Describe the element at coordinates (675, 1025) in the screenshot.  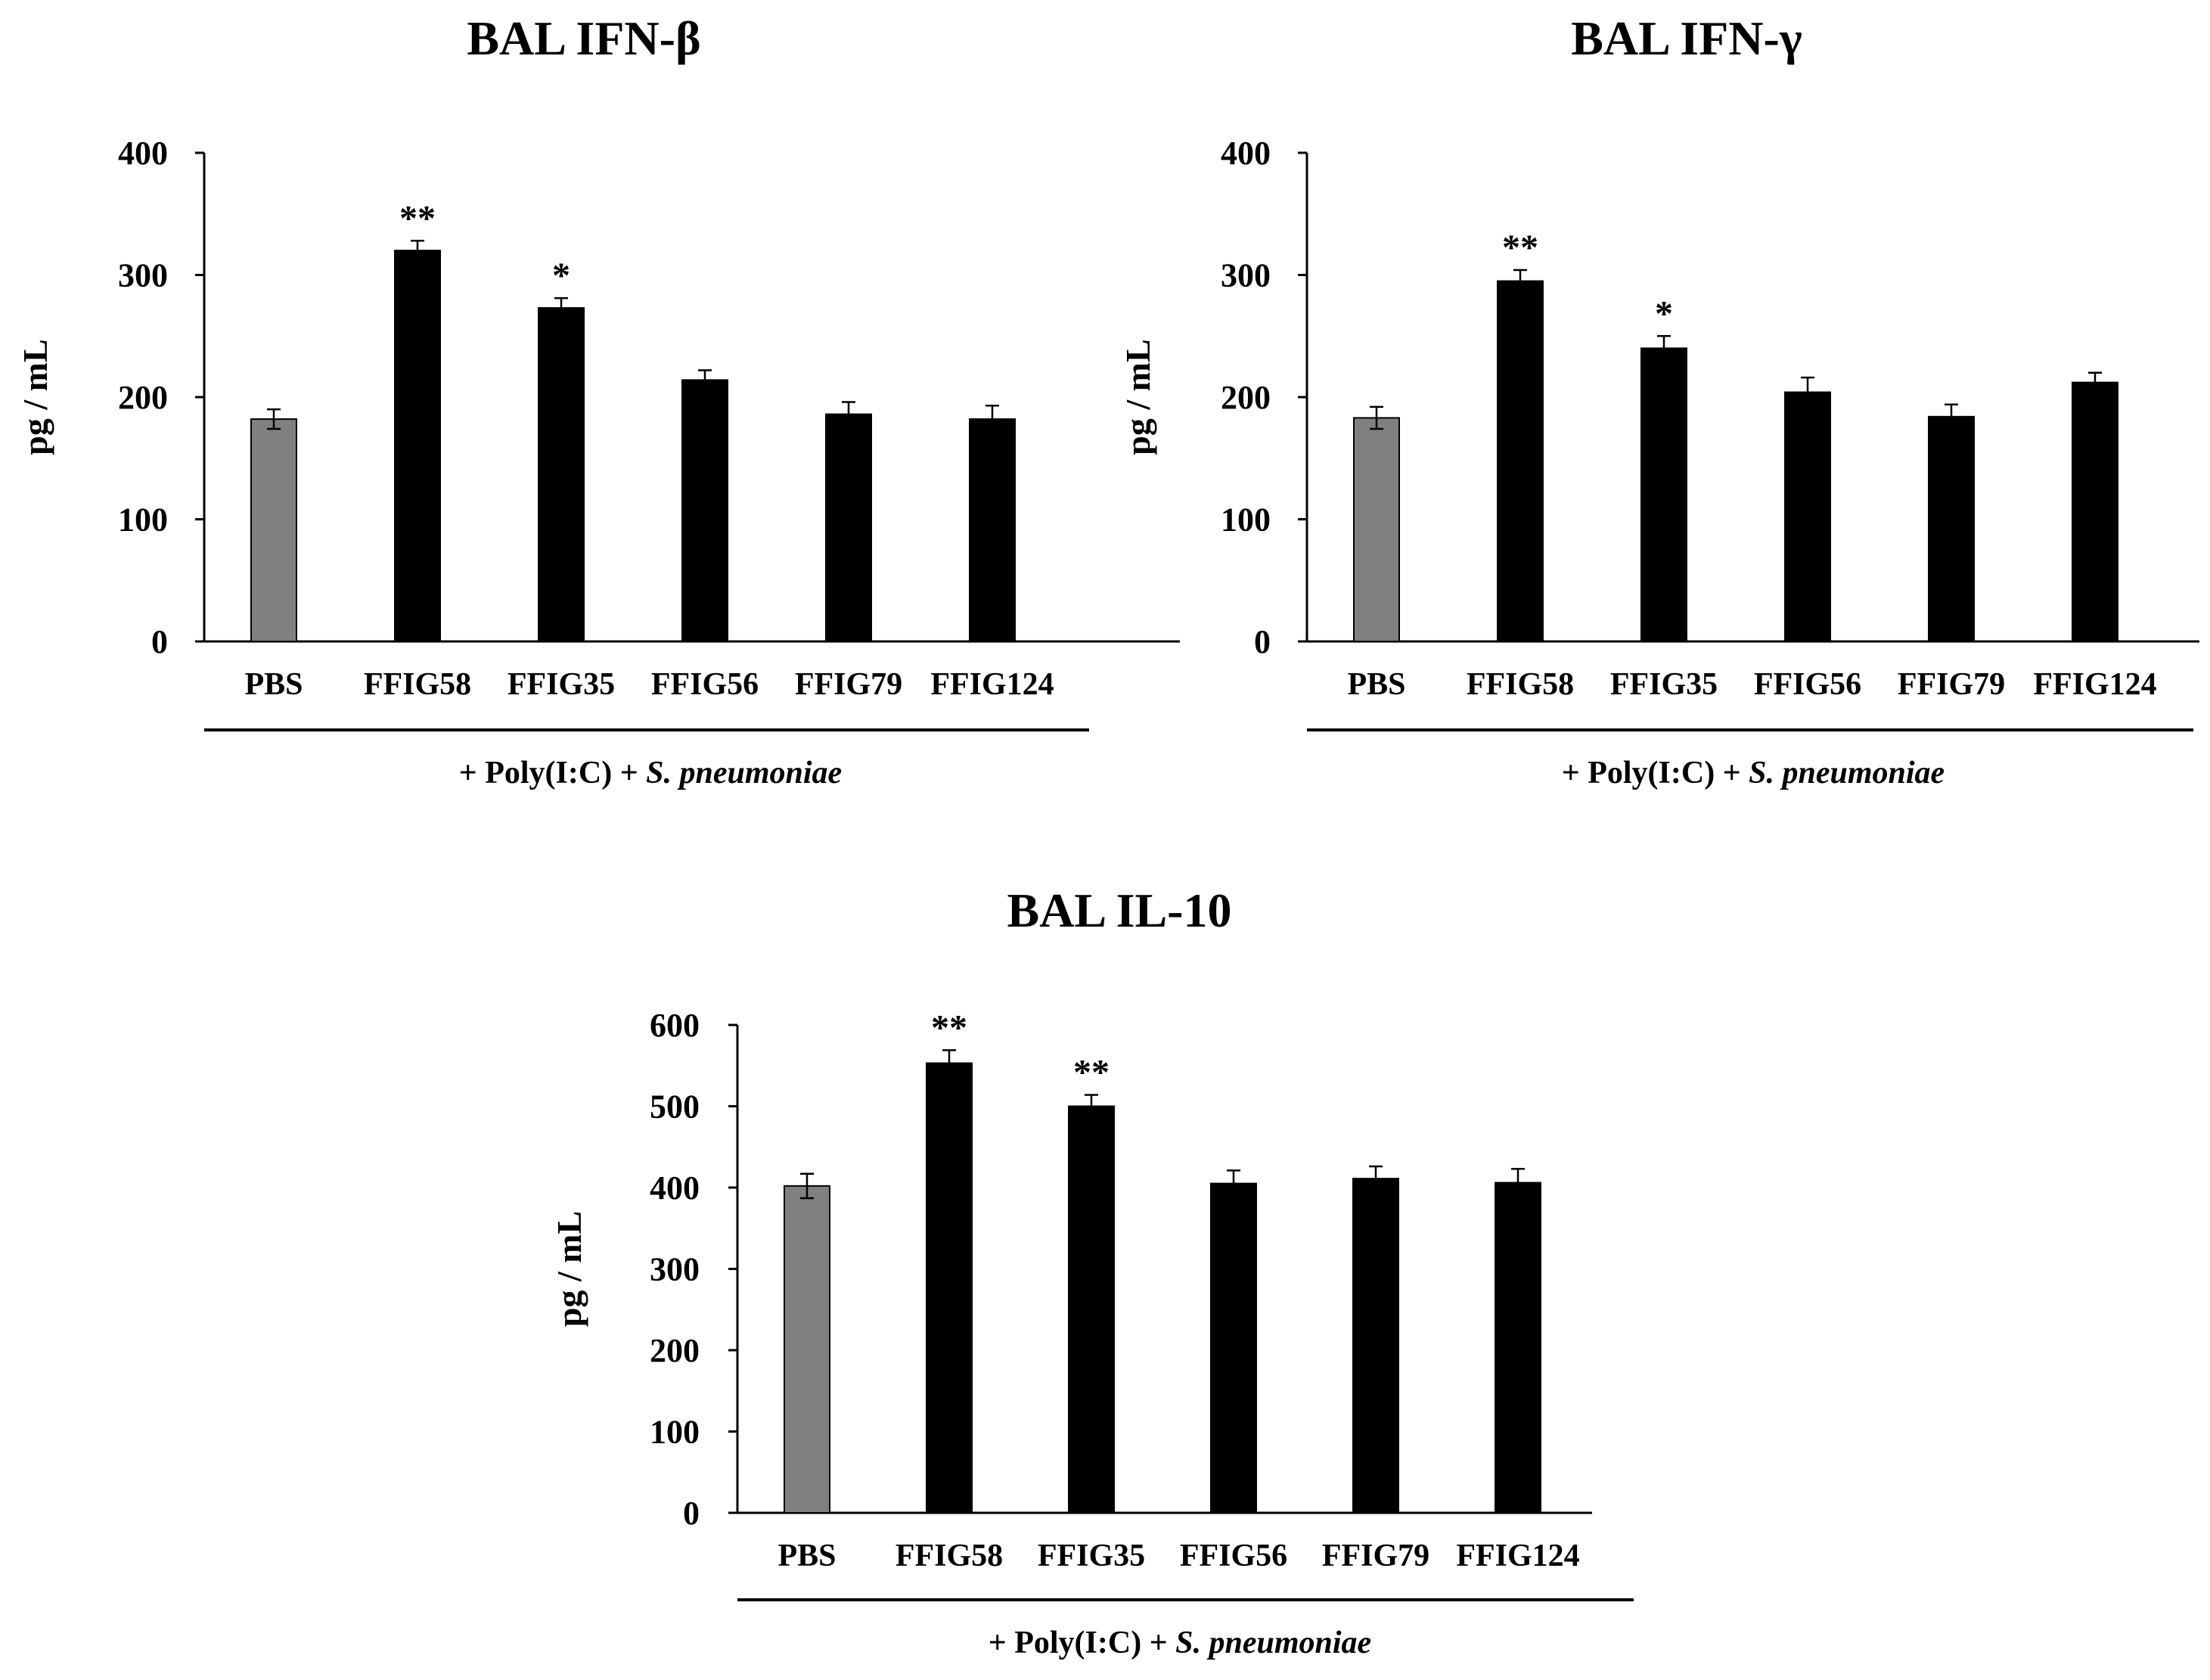
I see `y-tick-label: 600` at that location.